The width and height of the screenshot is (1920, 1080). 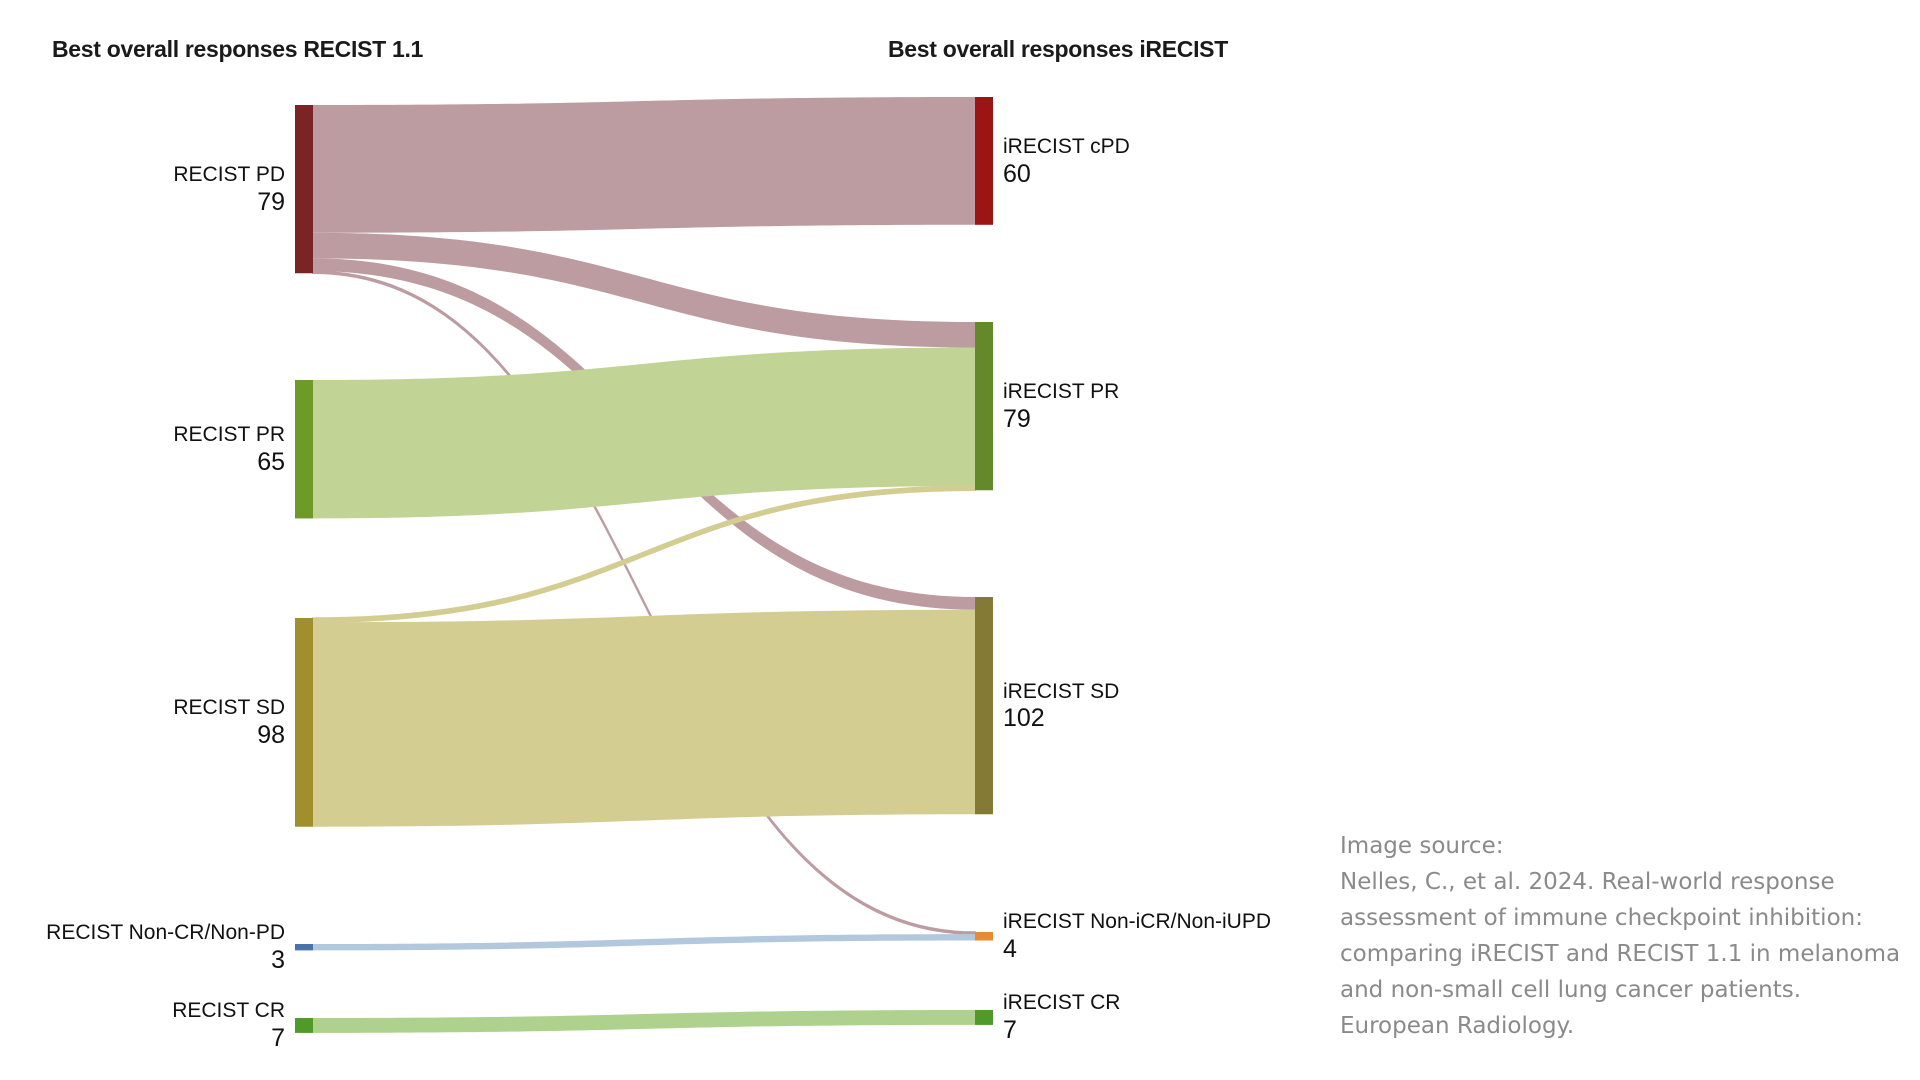 I want to click on source-label-count: 7, so click(x=278, y=1038).